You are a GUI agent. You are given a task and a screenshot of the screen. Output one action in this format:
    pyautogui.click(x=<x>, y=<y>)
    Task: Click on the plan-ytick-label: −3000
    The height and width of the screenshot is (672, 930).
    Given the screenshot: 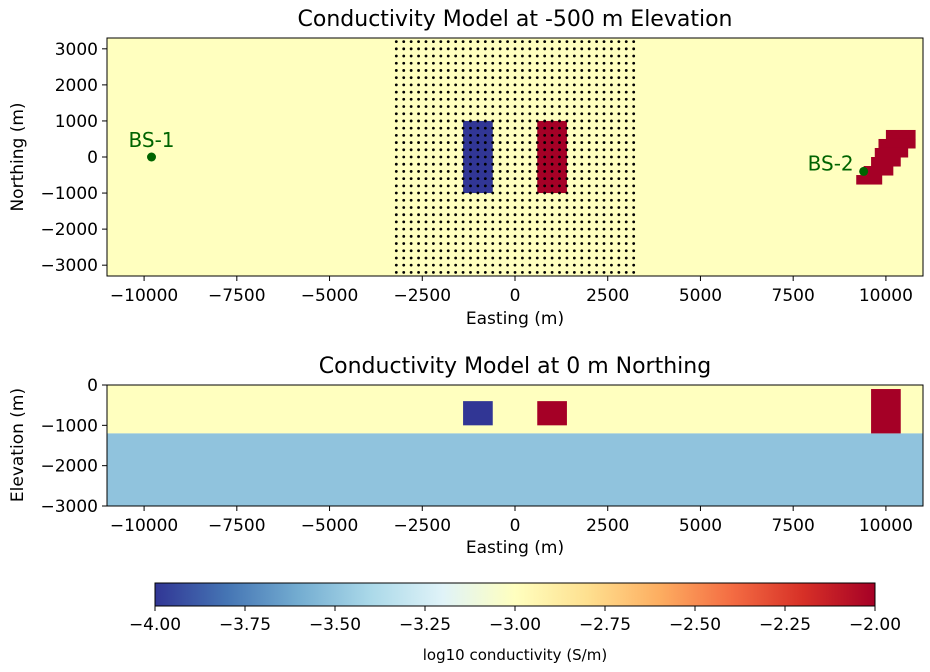 What is the action you would take?
    pyautogui.click(x=69, y=266)
    